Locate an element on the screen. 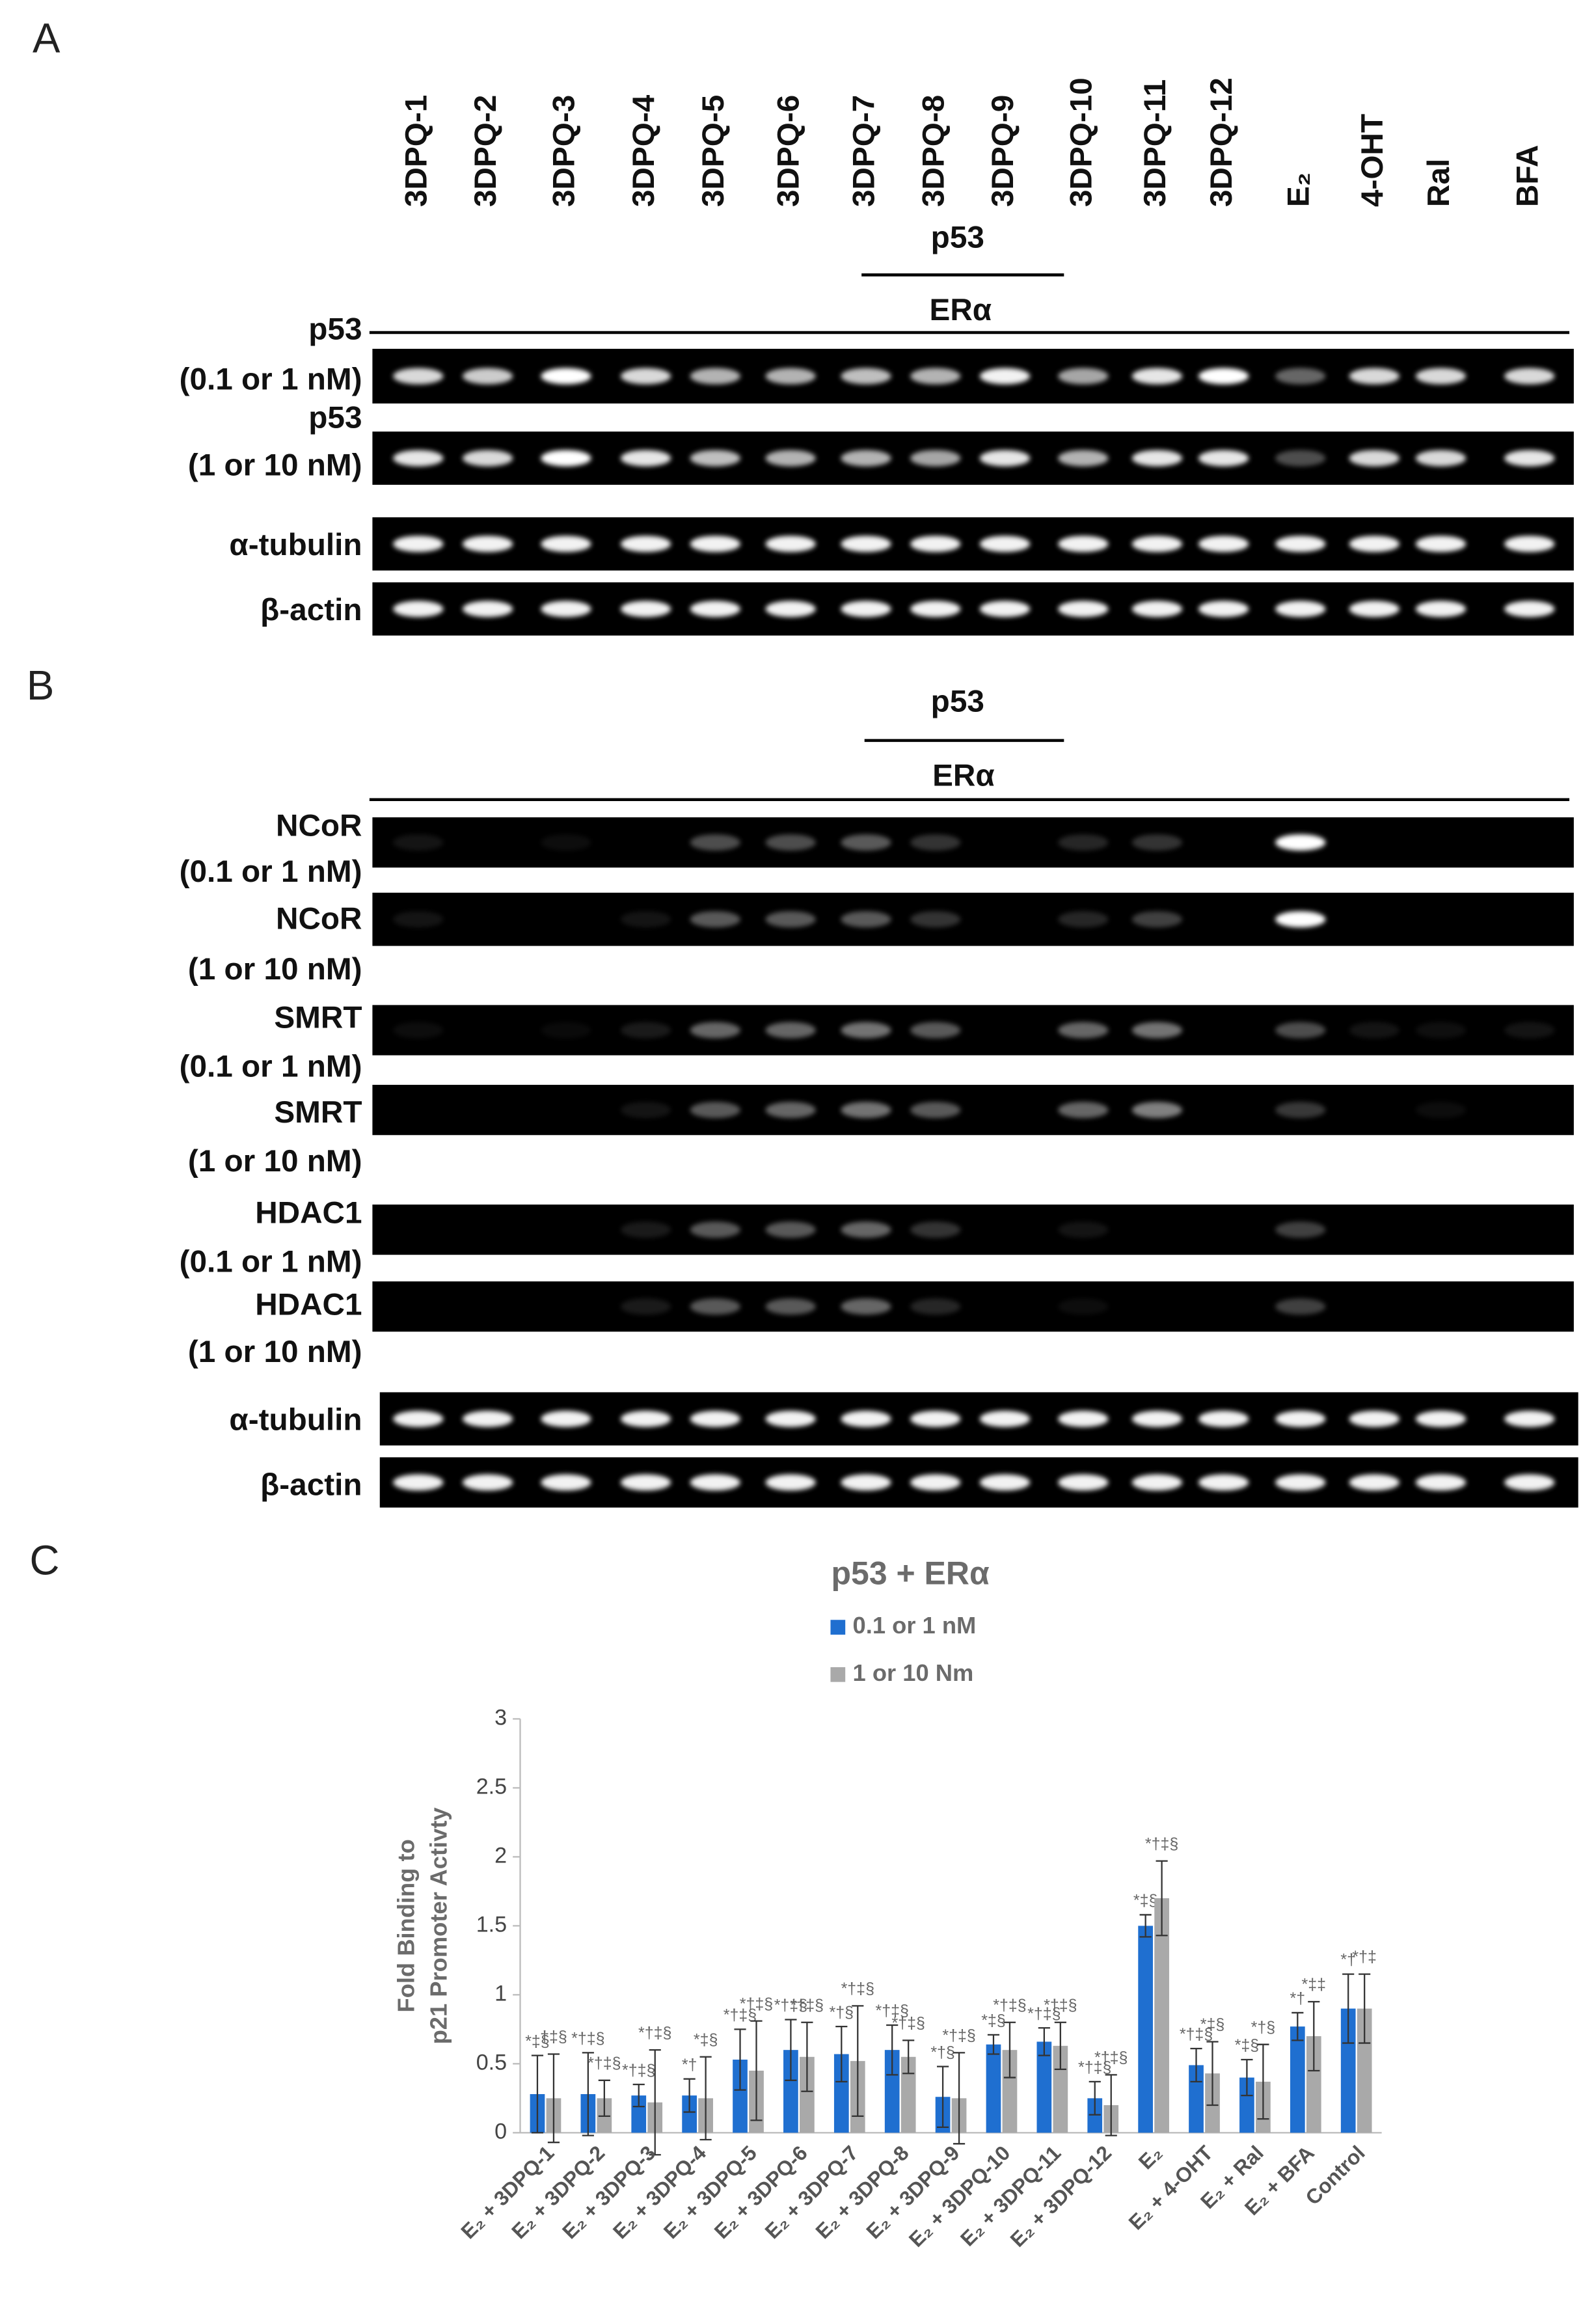 The height and width of the screenshot is (2303, 1596). panel-label: C is located at coordinates (44, 1561).